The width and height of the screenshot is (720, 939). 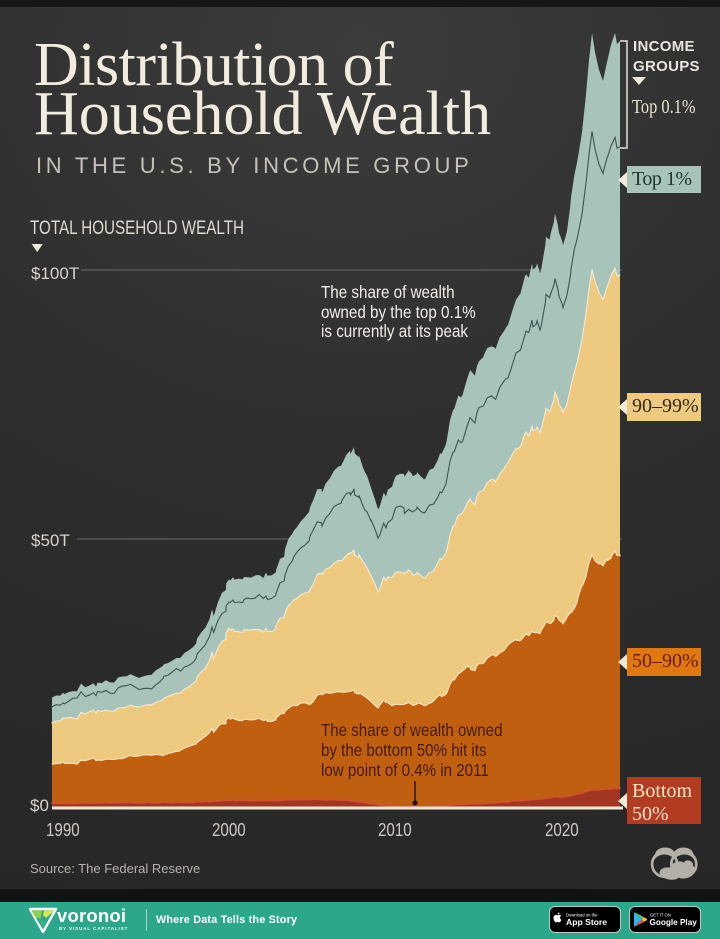 I want to click on svg-text: Google Play, so click(x=674, y=922).